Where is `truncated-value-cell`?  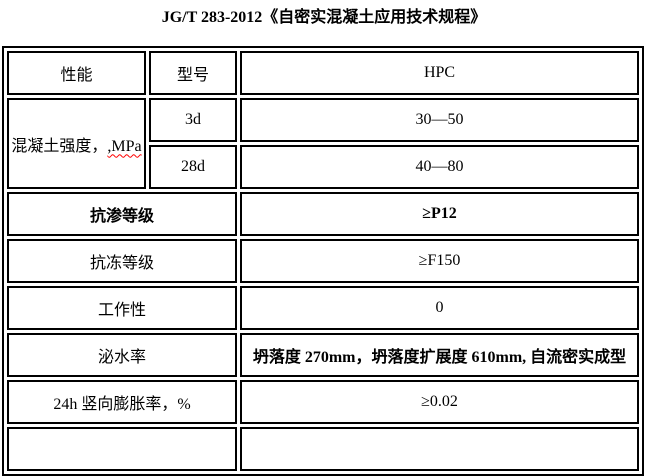
truncated-value-cell is located at coordinates (439, 449).